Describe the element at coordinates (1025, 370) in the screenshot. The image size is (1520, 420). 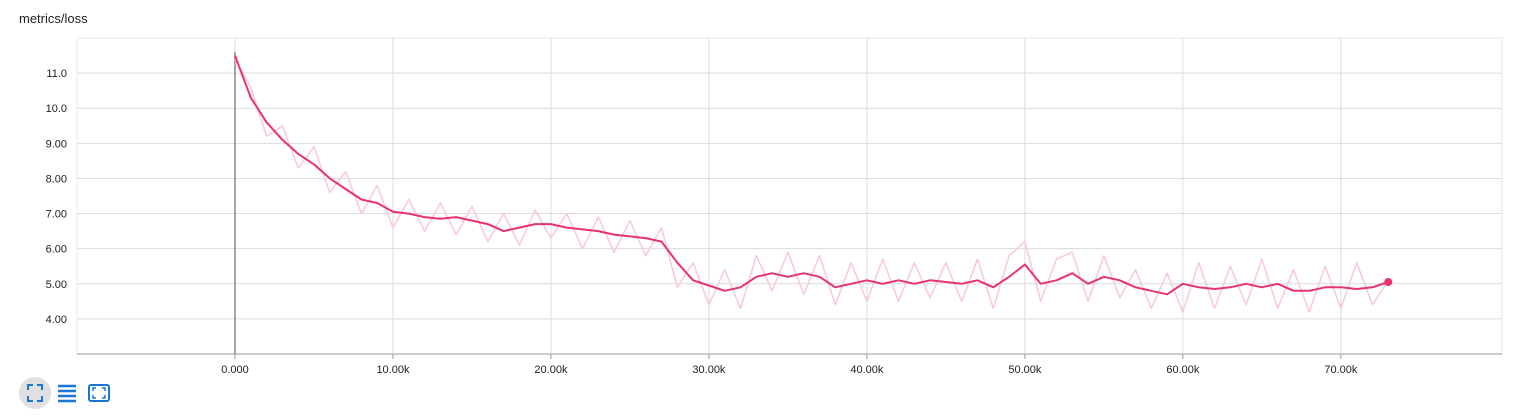
I see `x-tick-label: 50.00k` at that location.